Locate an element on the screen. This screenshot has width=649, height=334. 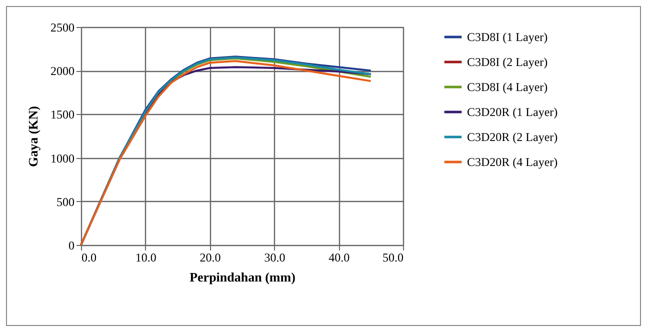
y-axis-title: Gaya (KN) is located at coordinates (33, 137).